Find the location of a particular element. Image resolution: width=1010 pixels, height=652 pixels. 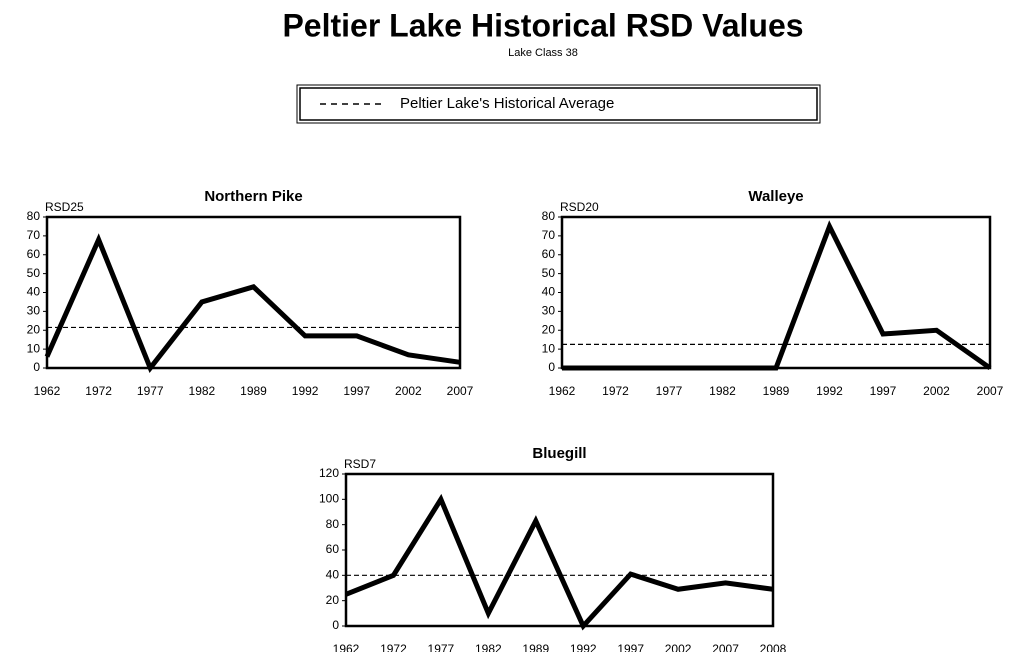

legend-box-inner is located at coordinates (558, 104).